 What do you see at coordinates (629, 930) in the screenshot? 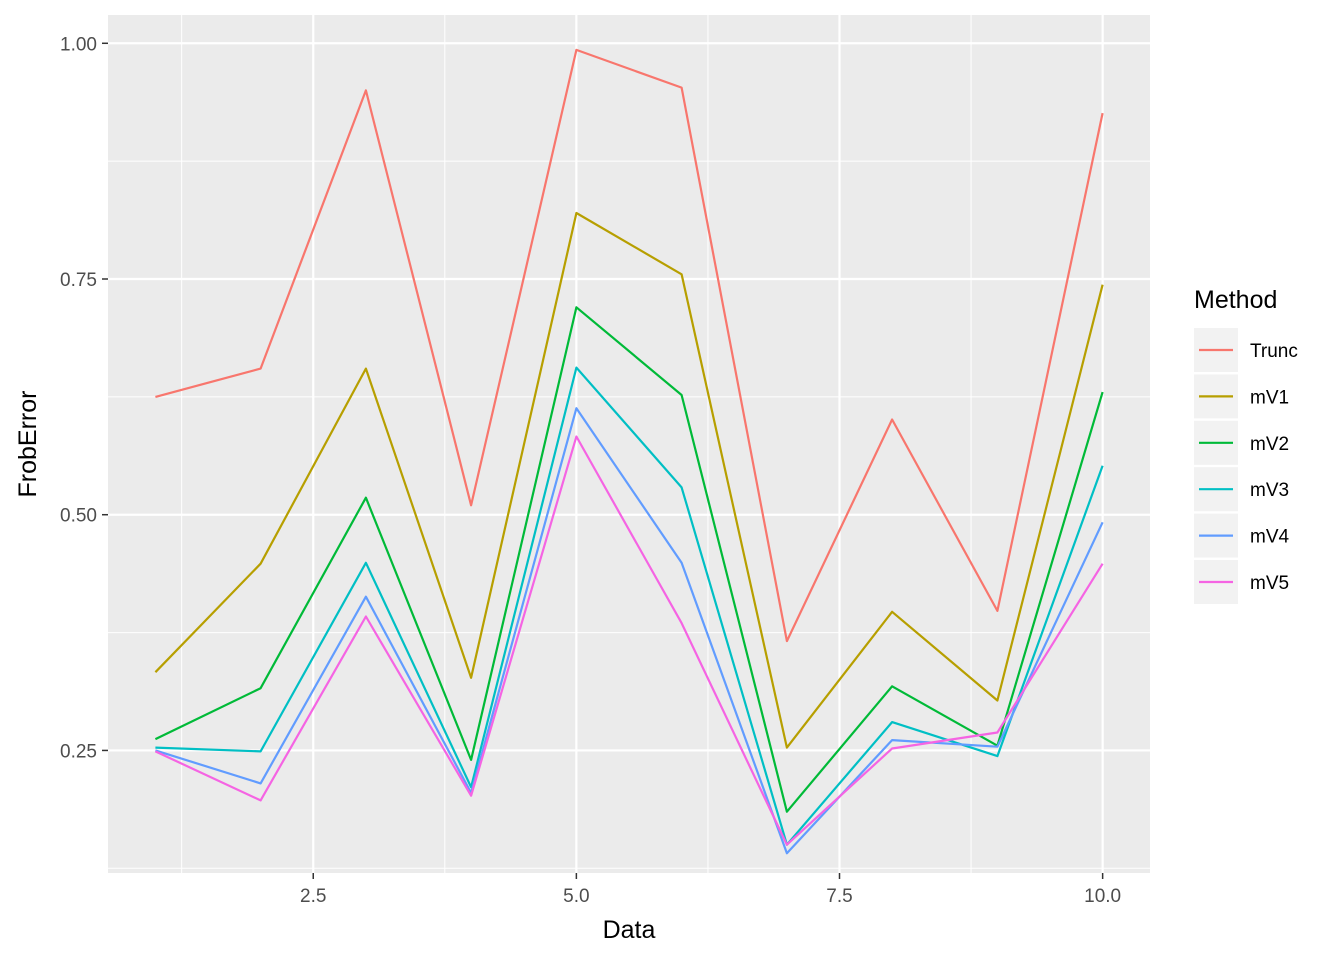
I see `x-axis-title: Data` at bounding box center [629, 930].